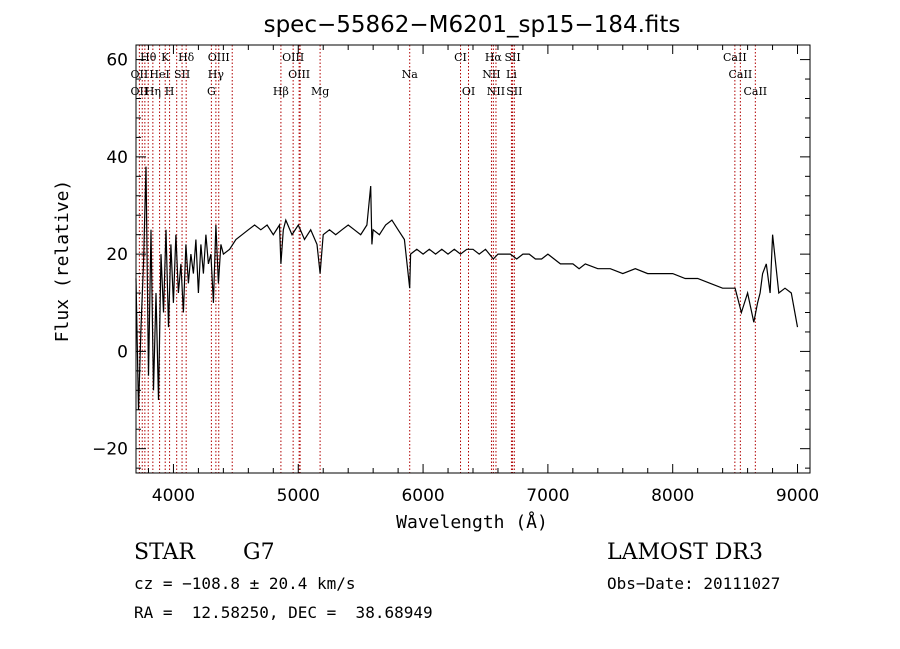  What do you see at coordinates (694, 583) in the screenshot?
I see `observation-date: Obs−Date: 20111027` at bounding box center [694, 583].